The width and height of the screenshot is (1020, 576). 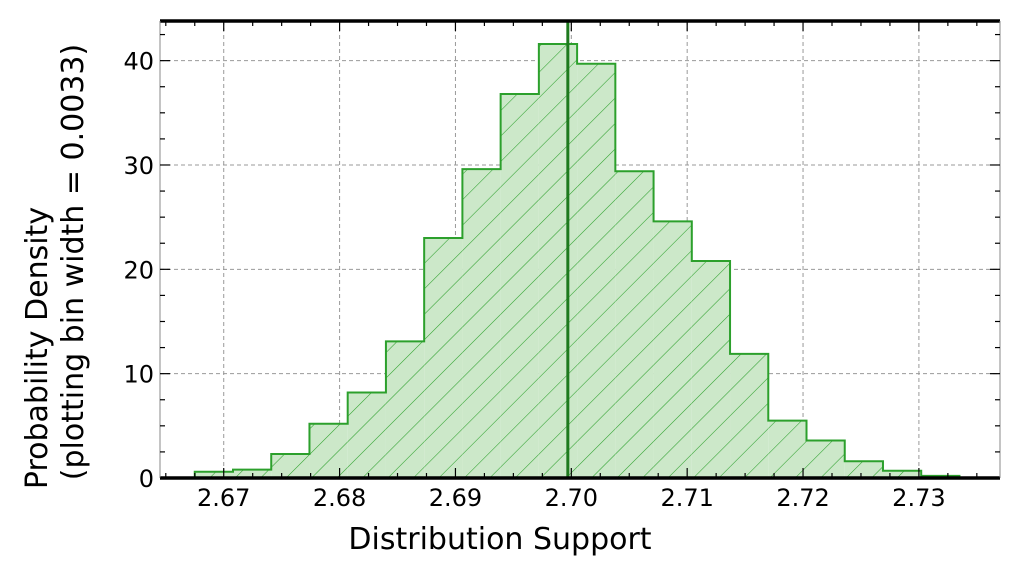 I want to click on x-tick-label-6: 2.73, so click(x=918, y=498).